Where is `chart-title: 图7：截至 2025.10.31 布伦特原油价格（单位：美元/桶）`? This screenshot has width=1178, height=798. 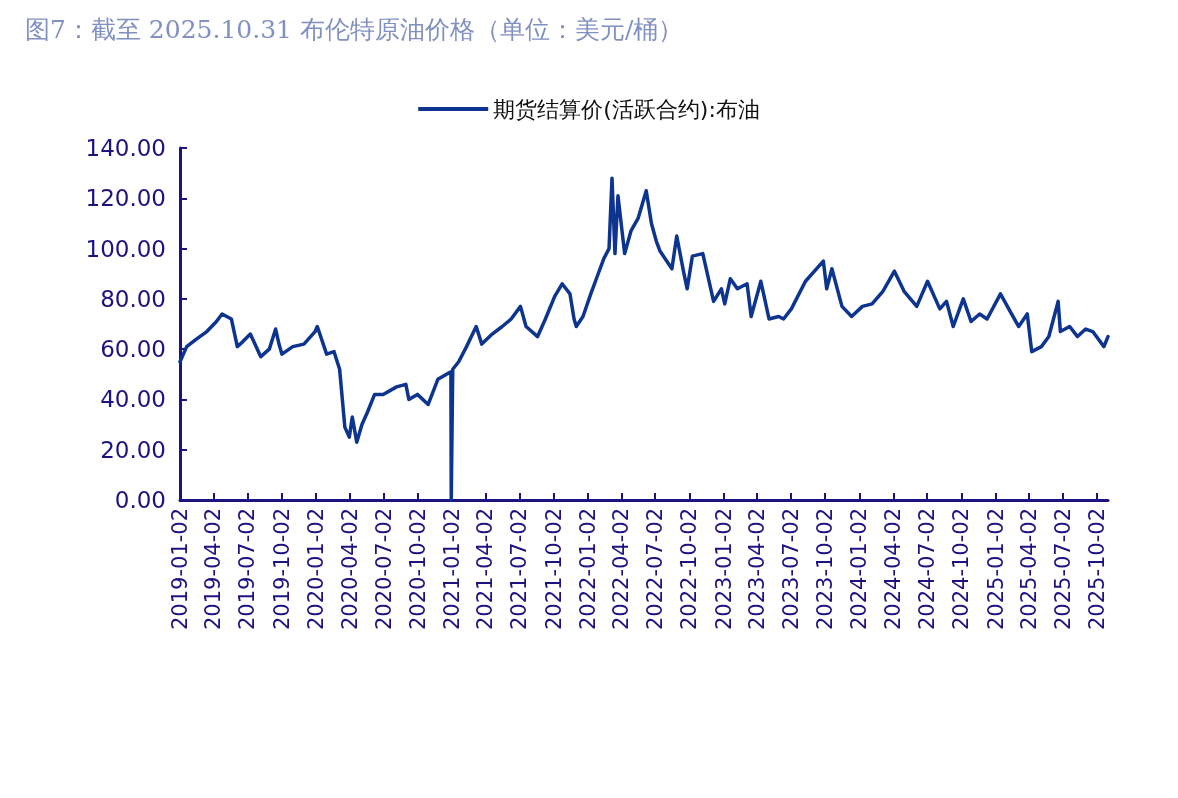
chart-title: 图7：截至 2025.10.31 布伦特原油价格（单位：美元/桶） is located at coordinates (354, 29).